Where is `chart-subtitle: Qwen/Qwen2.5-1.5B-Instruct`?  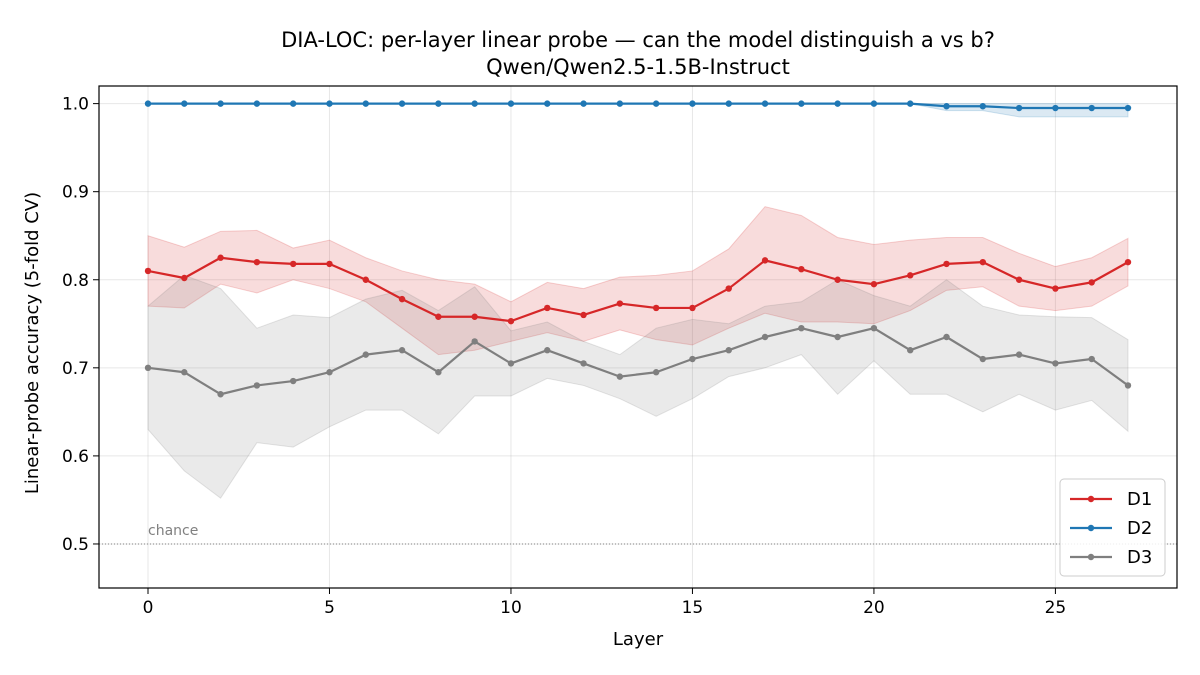
chart-subtitle: Qwen/Qwen2.5-1.5B-Instruct is located at coordinates (638, 67).